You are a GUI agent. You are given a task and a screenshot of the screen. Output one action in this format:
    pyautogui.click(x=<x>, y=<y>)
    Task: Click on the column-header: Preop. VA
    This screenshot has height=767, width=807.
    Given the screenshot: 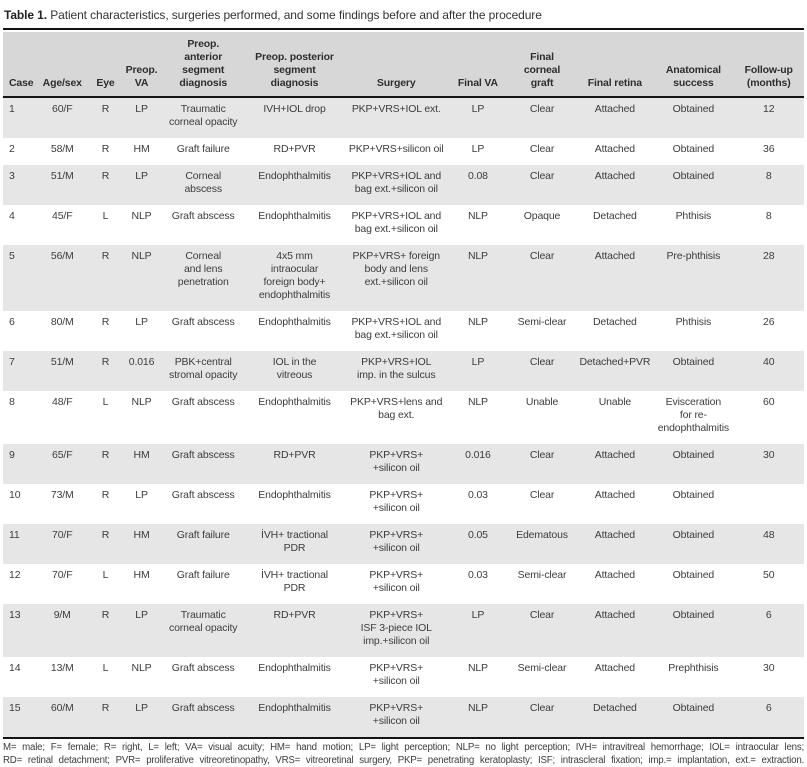 What is the action you would take?
    pyautogui.click(x=142, y=64)
    